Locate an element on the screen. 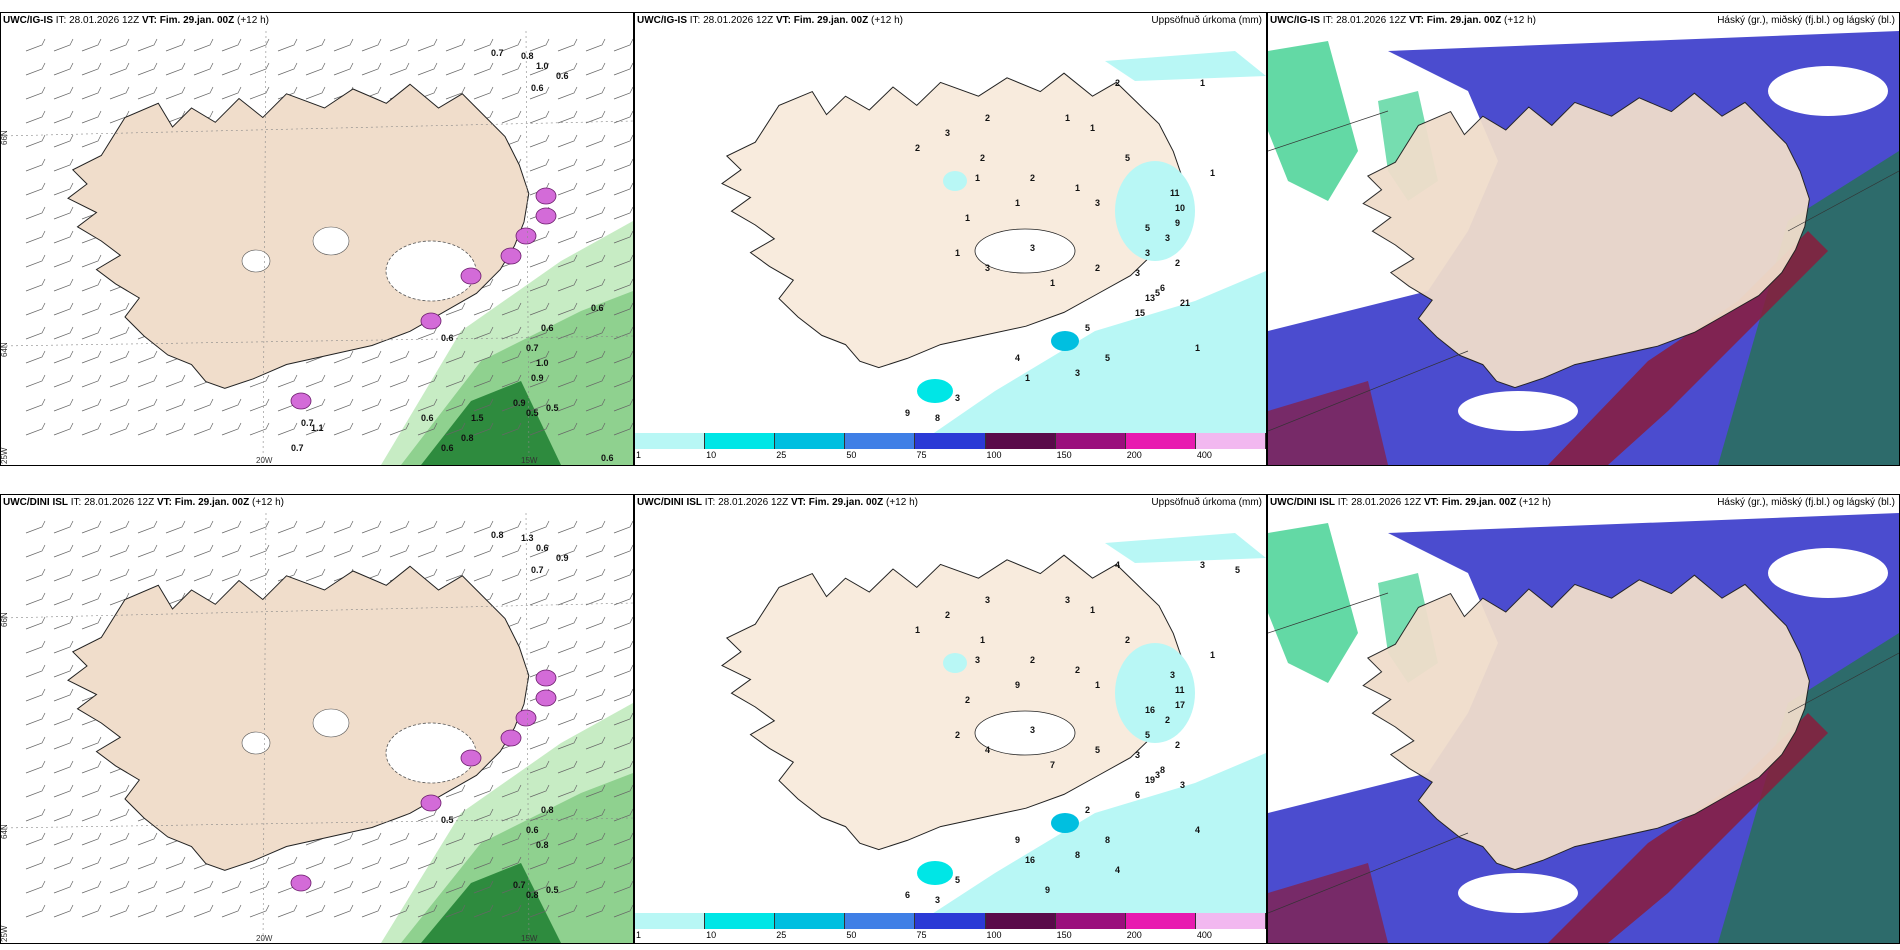 The image size is (1900, 950). lon-label-15: 15W is located at coordinates (529, 938).